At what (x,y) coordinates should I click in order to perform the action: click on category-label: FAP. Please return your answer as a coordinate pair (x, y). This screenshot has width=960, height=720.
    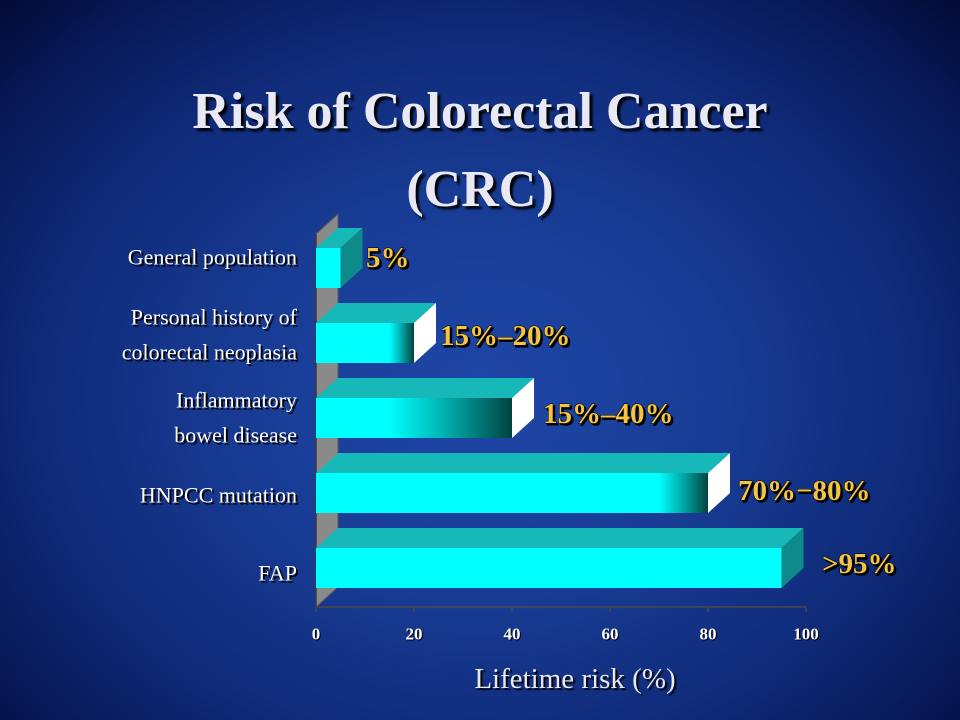
    Looking at the image, I should click on (277, 573).